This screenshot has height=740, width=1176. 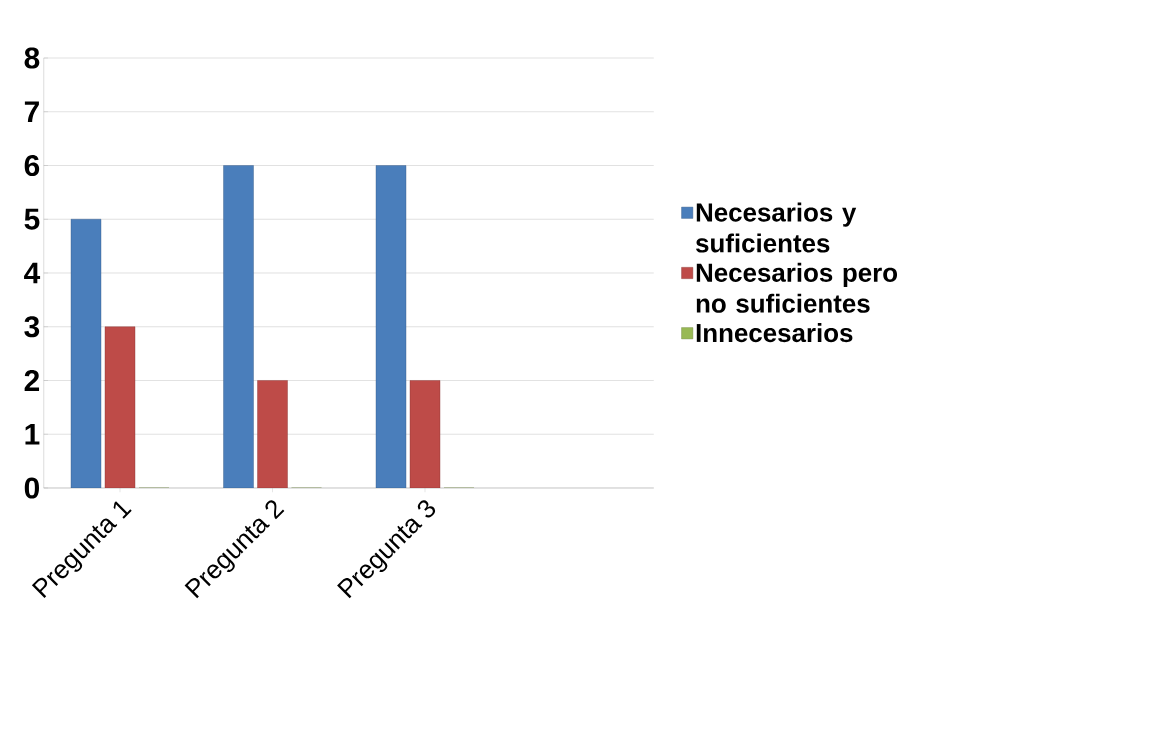 I want to click on y-tick-label: 0, so click(x=31, y=488).